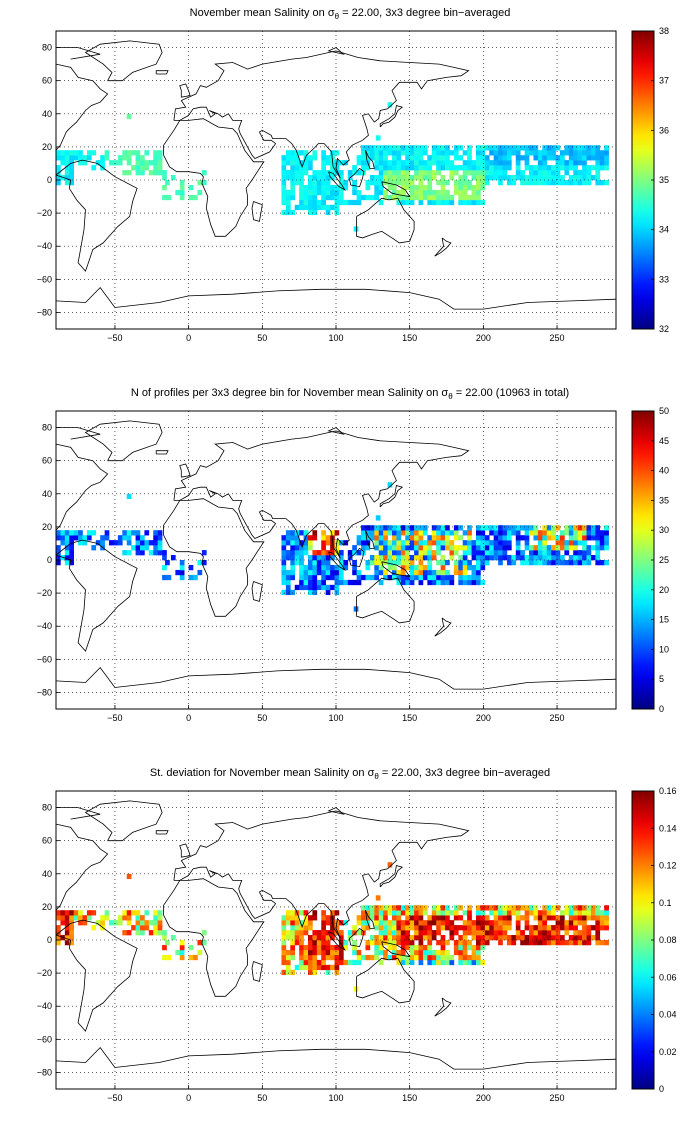  What do you see at coordinates (370, 159) in the screenshot?
I see `coastline` at bounding box center [370, 159].